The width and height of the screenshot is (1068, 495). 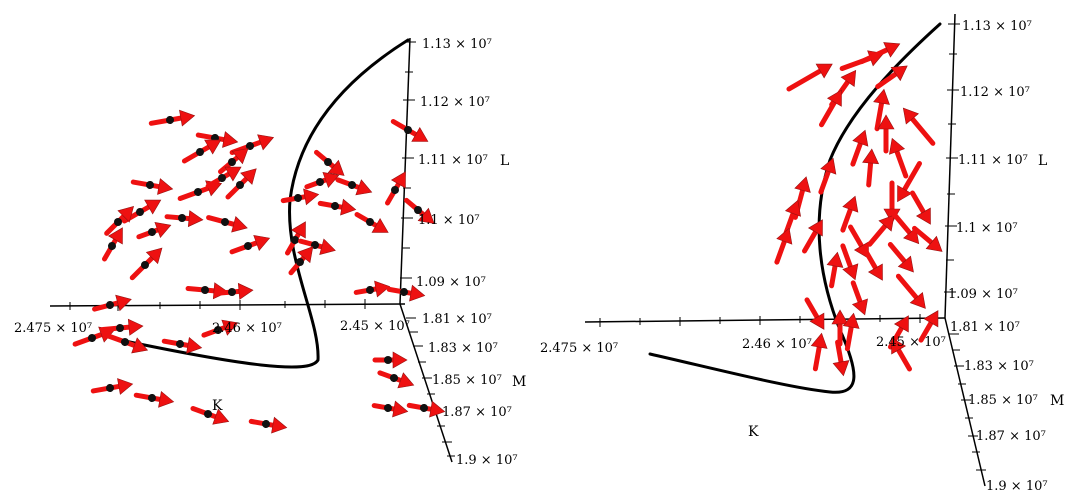 I want to click on right-direction-field, so click(x=858, y=209).